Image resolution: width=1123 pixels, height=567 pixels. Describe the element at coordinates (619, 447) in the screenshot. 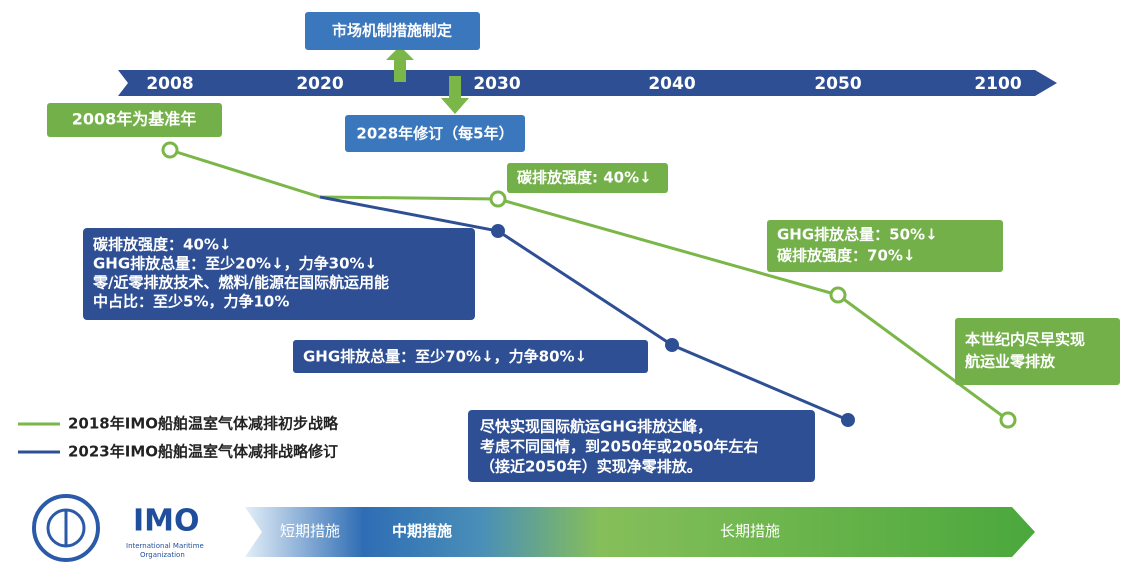

I see `box-text: 考虑不同国情，到2050年或2050年左右` at that location.